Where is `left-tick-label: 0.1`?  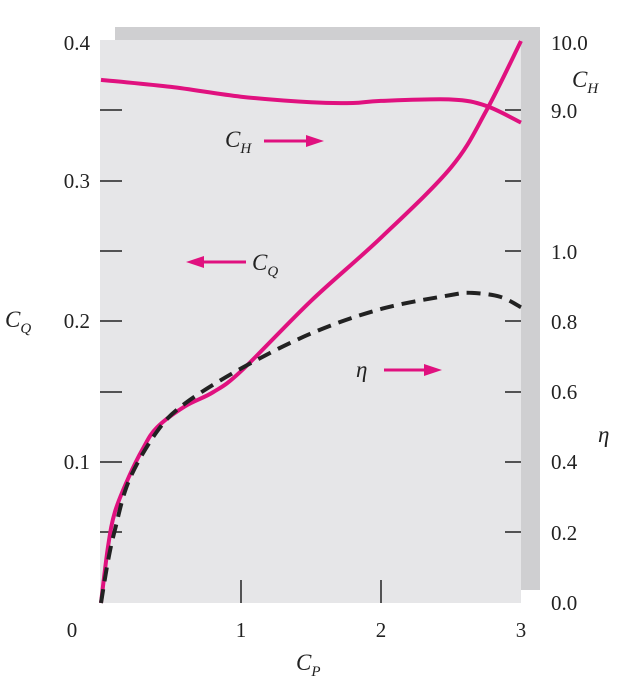 left-tick-label: 0.1 is located at coordinates (77, 462).